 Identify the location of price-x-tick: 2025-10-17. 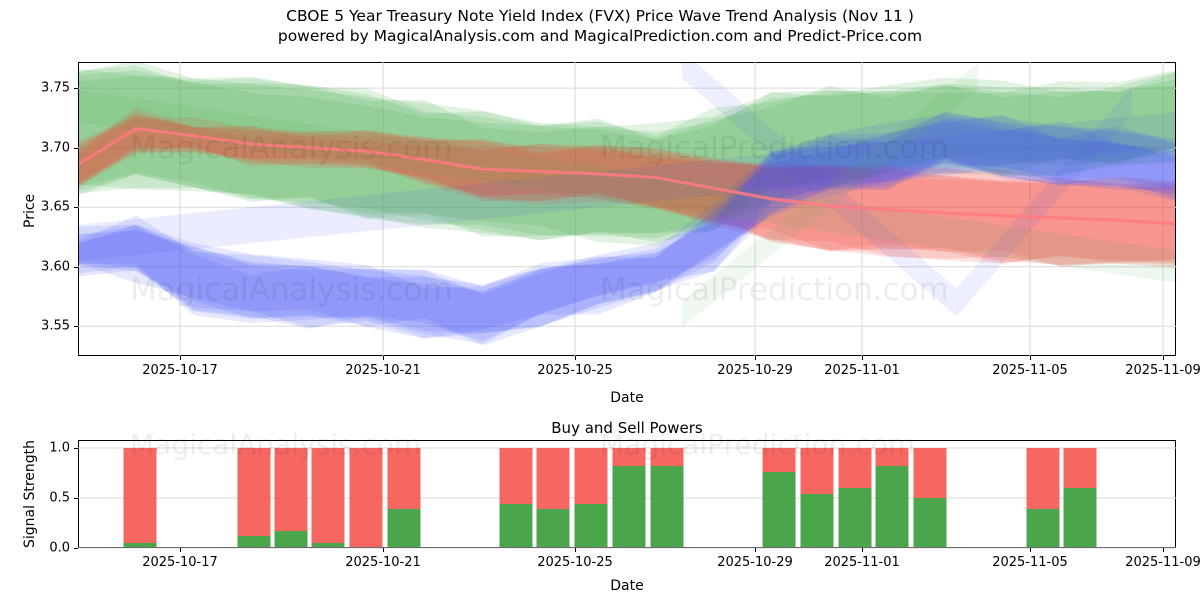
(180, 370).